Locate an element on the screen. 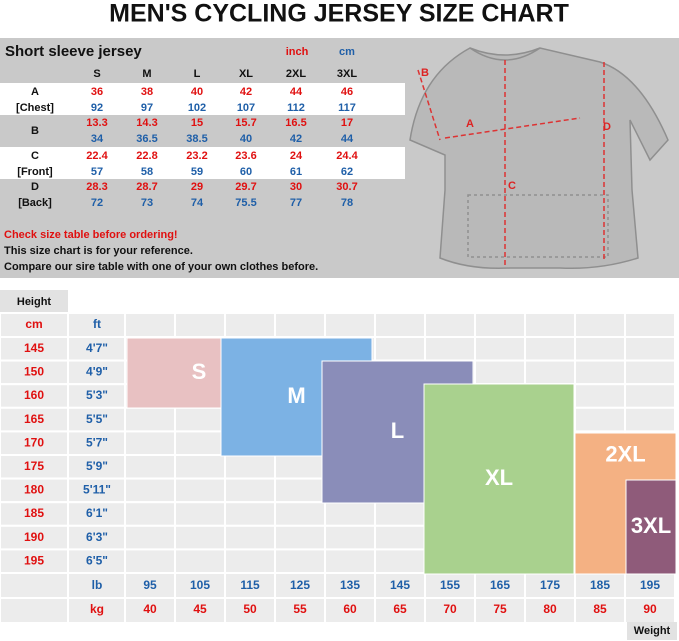 The width and height of the screenshot is (679, 641). size-header: L is located at coordinates (197, 74).